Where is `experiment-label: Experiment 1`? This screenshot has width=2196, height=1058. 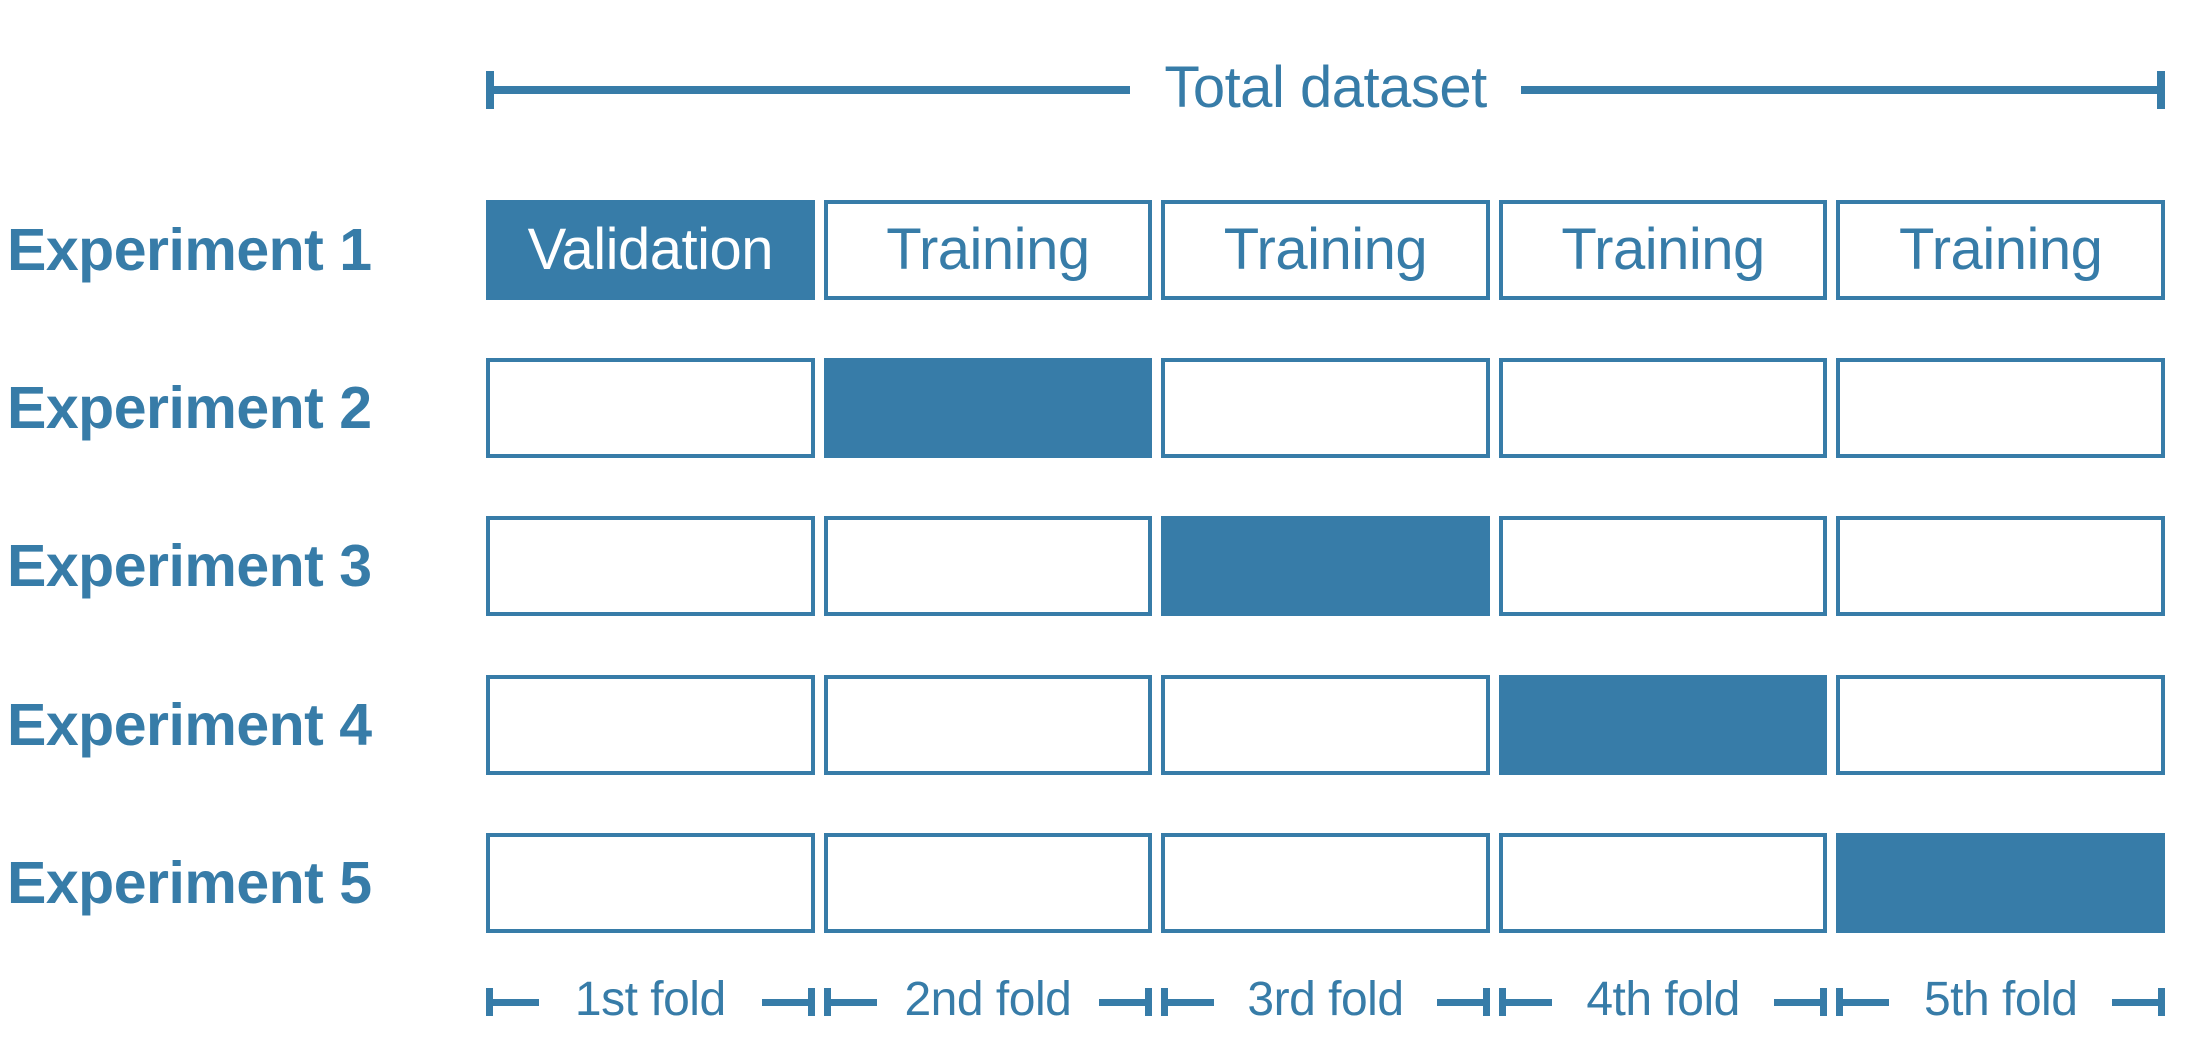
experiment-label: Experiment 1 is located at coordinates (189, 250).